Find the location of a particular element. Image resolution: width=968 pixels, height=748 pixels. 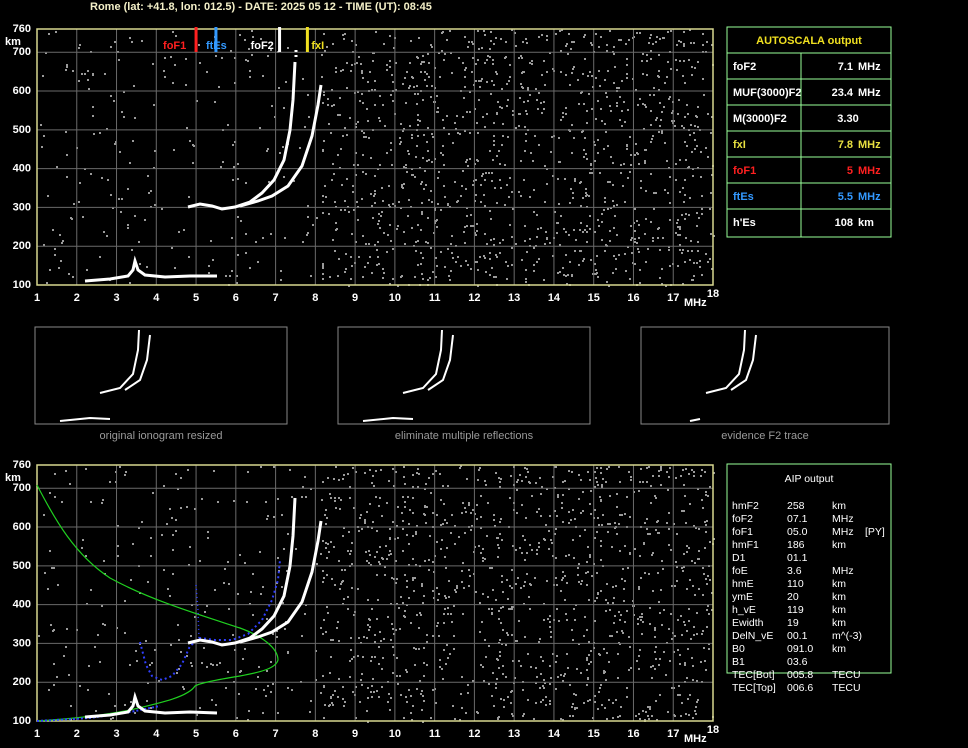

row-label: foF2 is located at coordinates (744, 67).